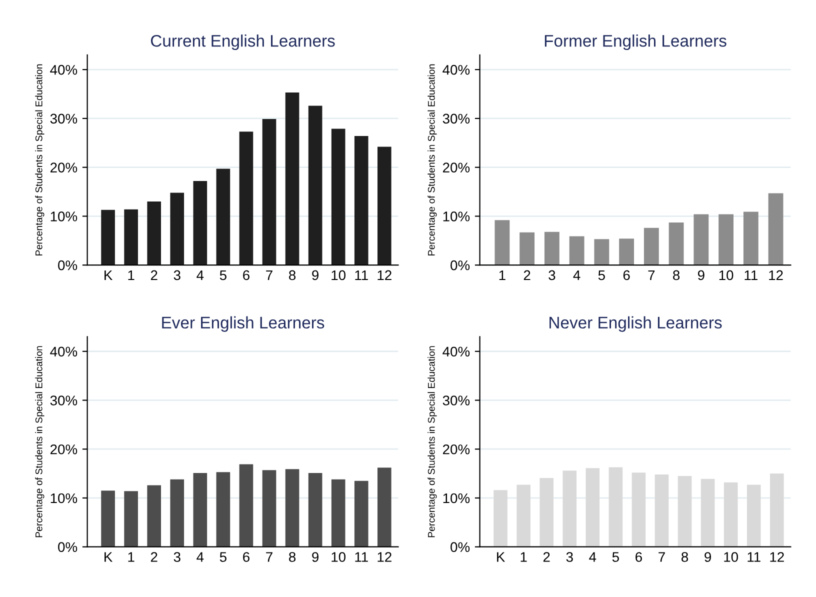  I want to click on x-tick-label: 11, so click(361, 275).